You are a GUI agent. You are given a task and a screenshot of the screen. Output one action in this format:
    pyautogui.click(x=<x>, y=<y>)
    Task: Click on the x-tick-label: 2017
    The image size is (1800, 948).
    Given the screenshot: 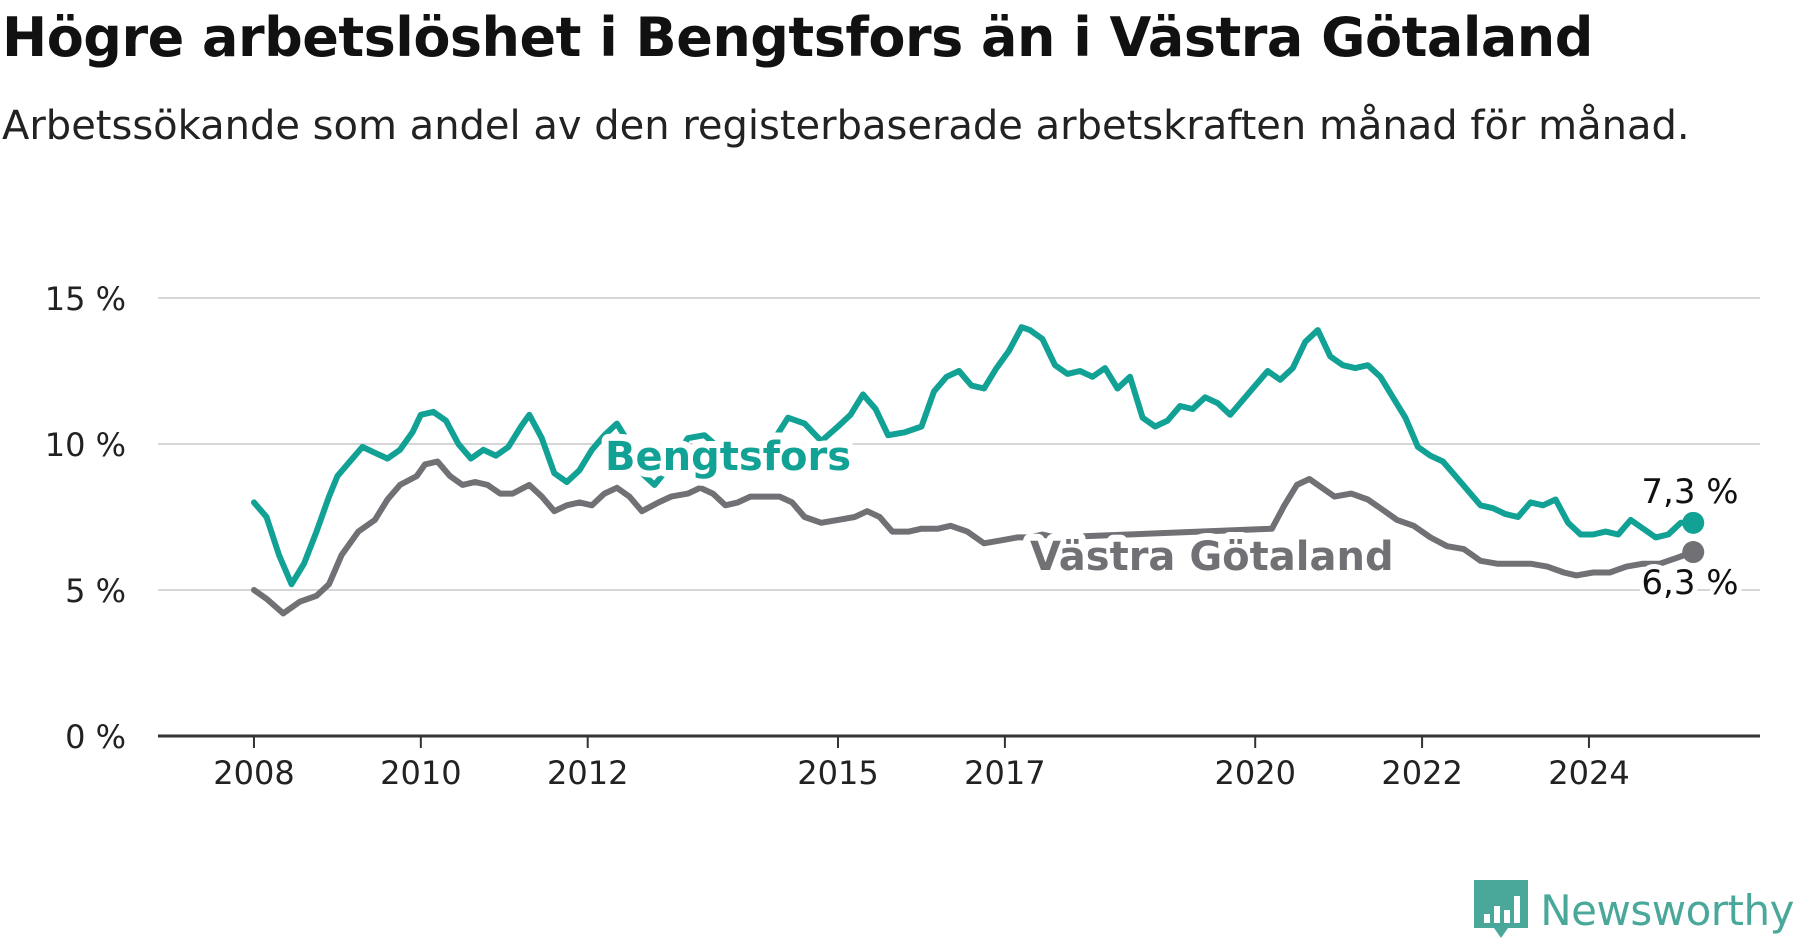 What is the action you would take?
    pyautogui.click(x=1004, y=773)
    